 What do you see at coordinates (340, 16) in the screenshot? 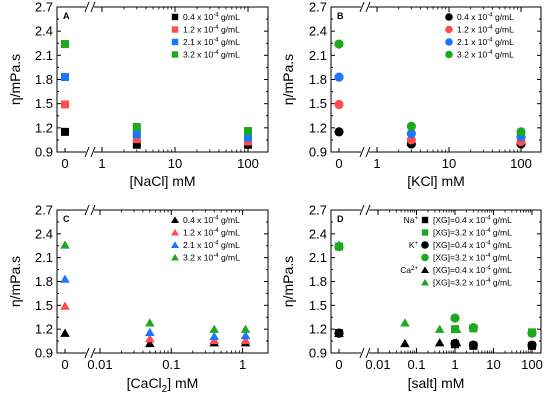
I see `panel-letter: B` at bounding box center [340, 16].